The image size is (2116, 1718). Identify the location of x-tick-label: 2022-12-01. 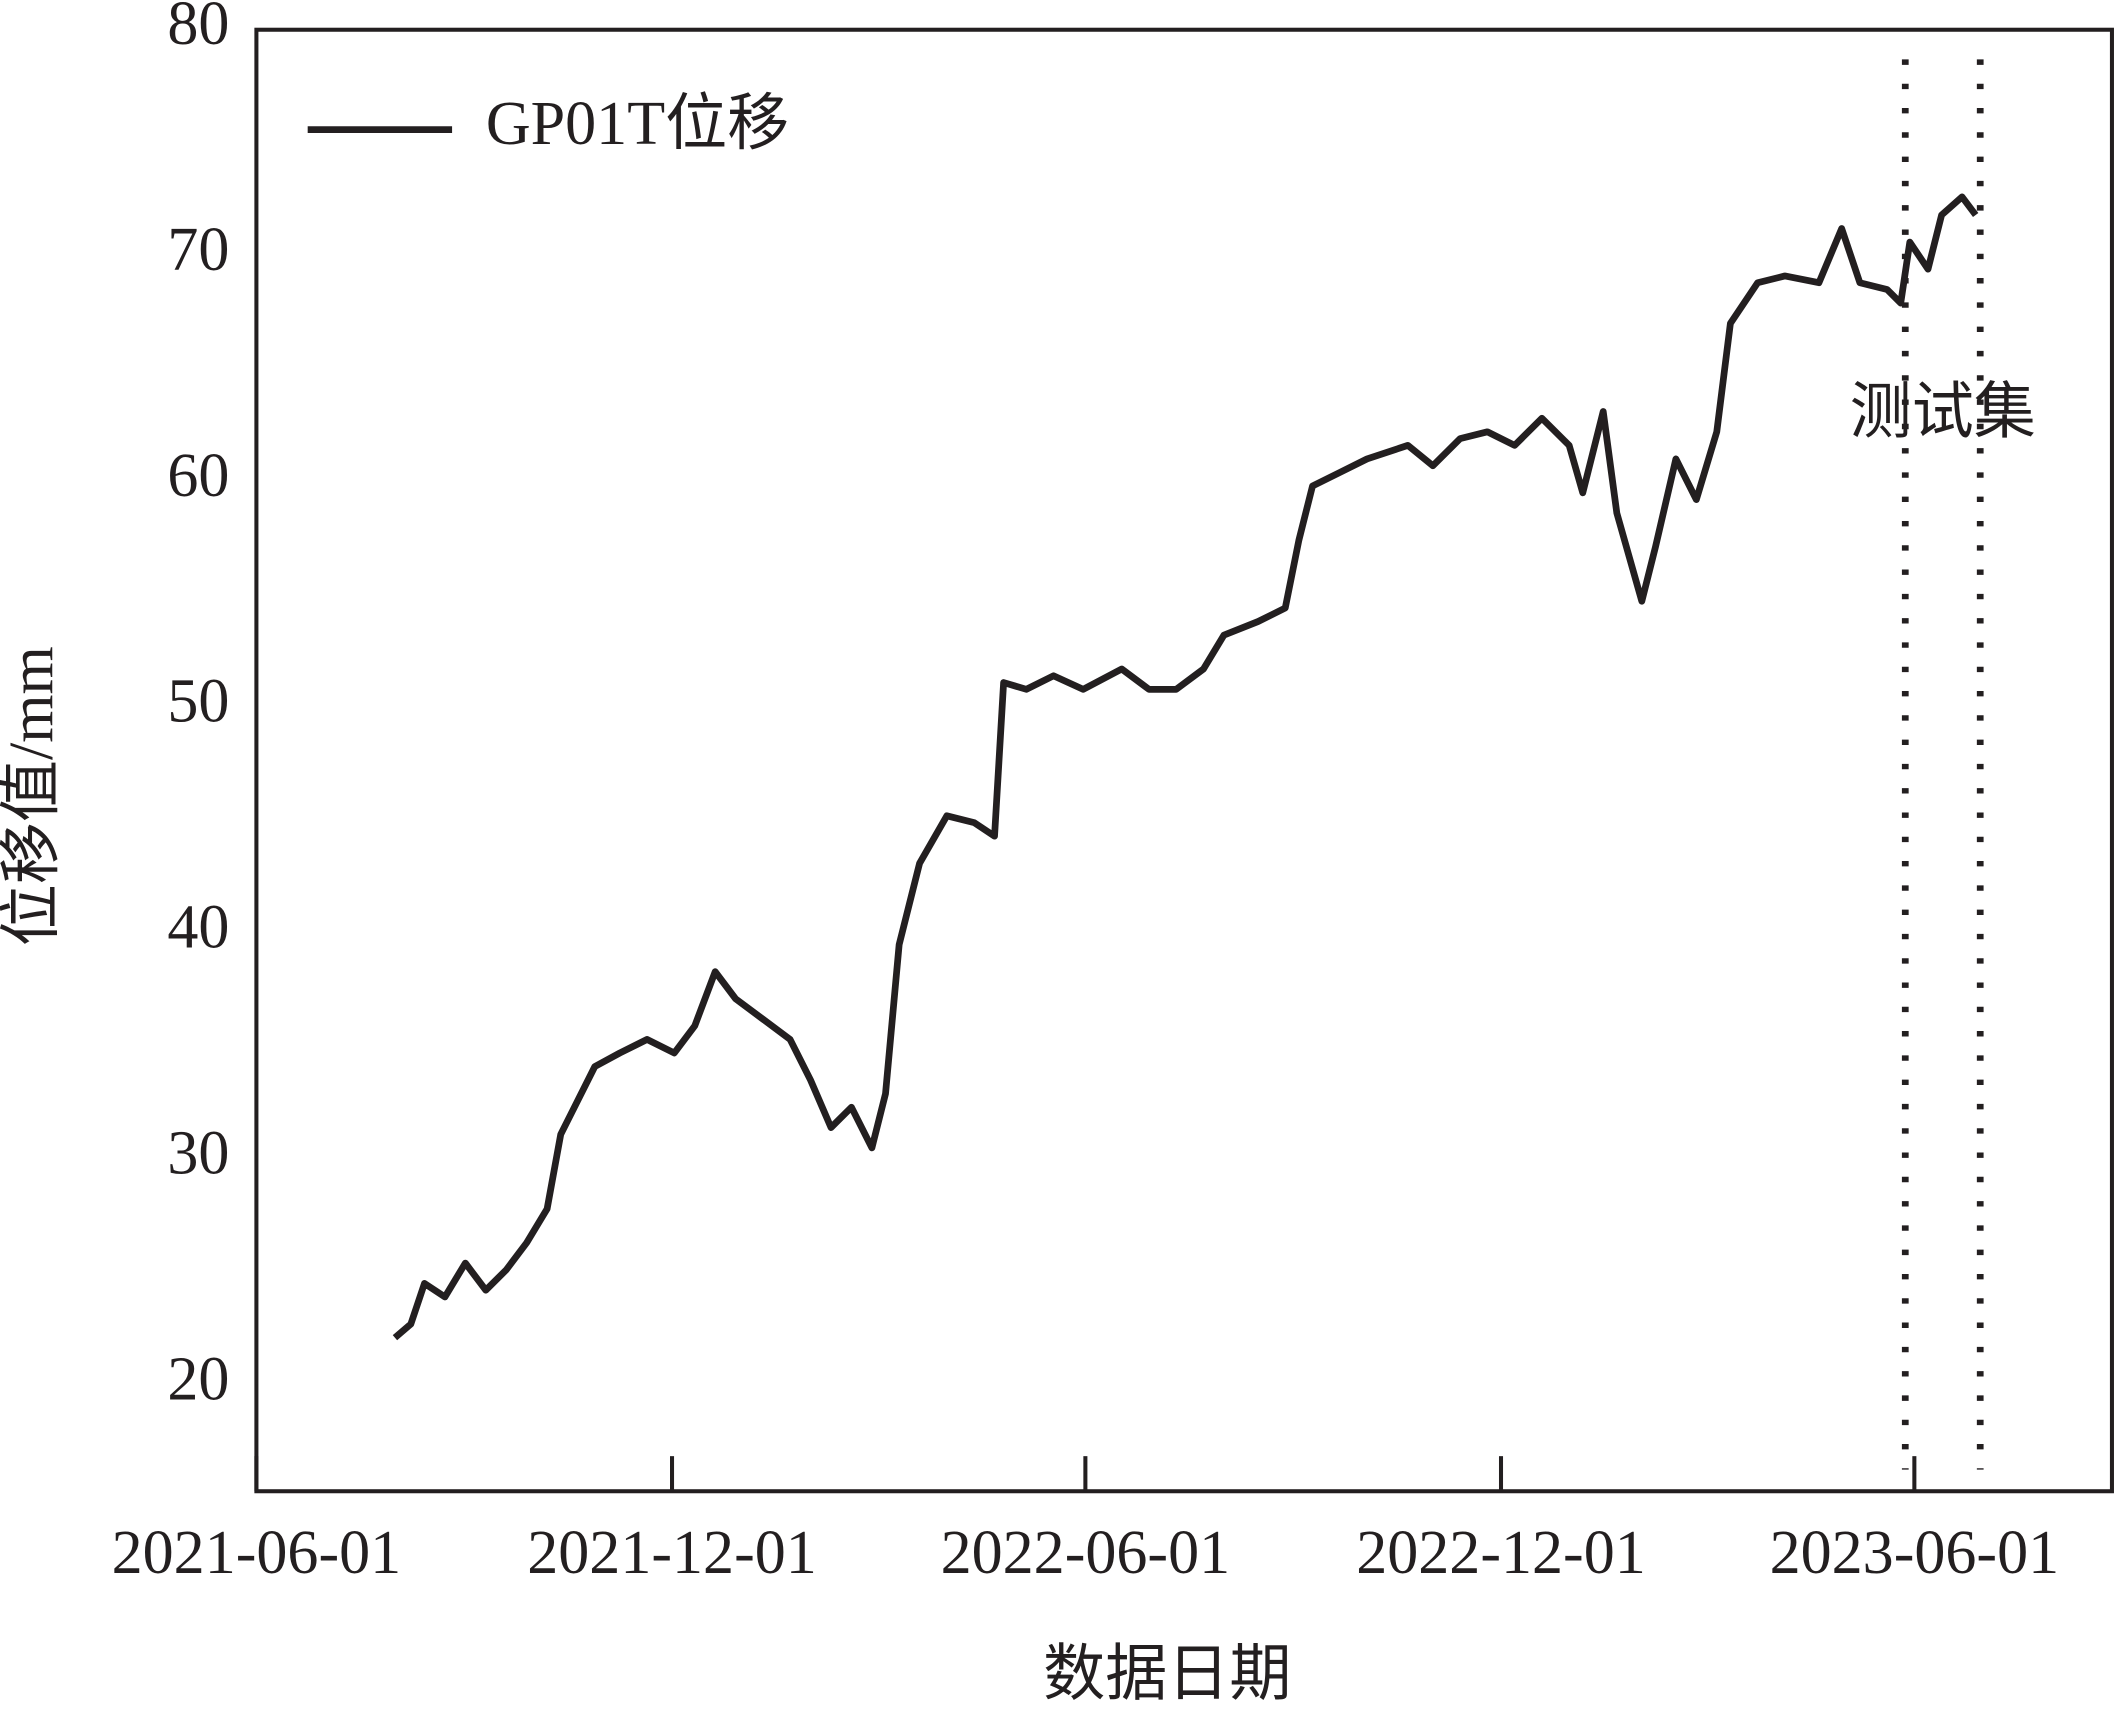
(1501, 1553).